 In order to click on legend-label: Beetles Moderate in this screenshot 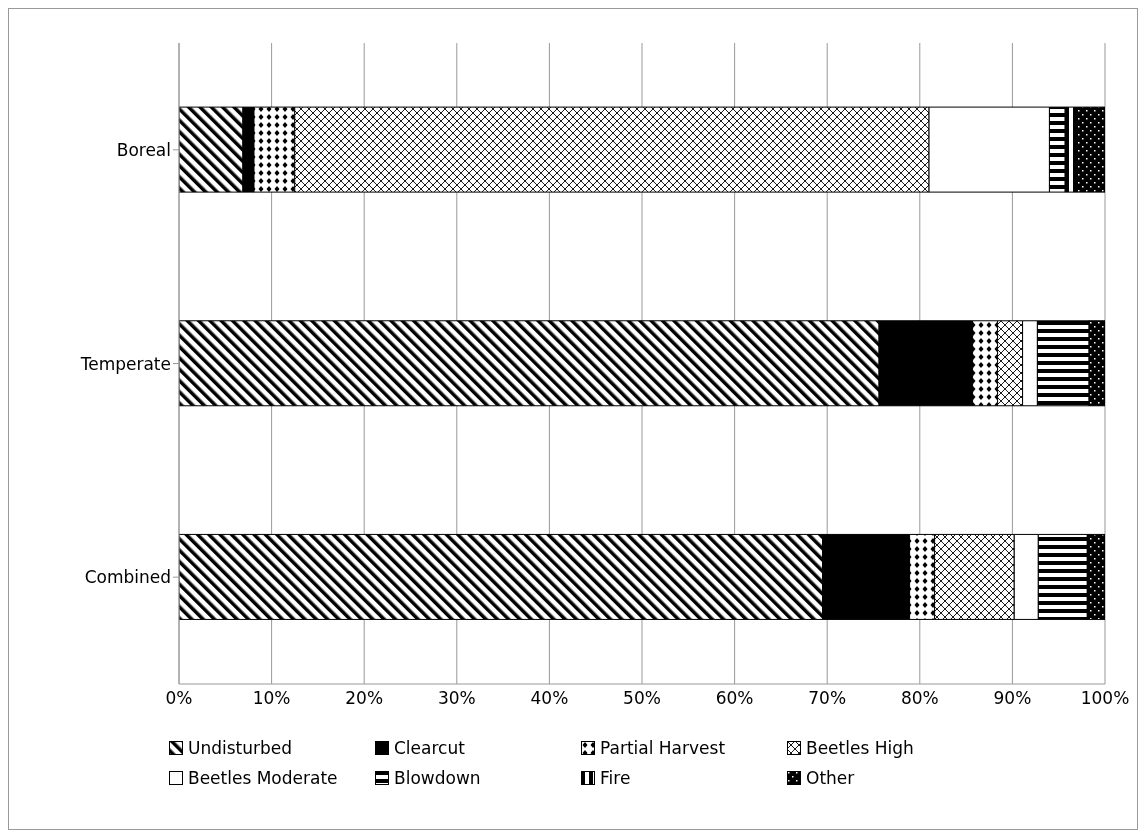, I will do `click(263, 778)`.